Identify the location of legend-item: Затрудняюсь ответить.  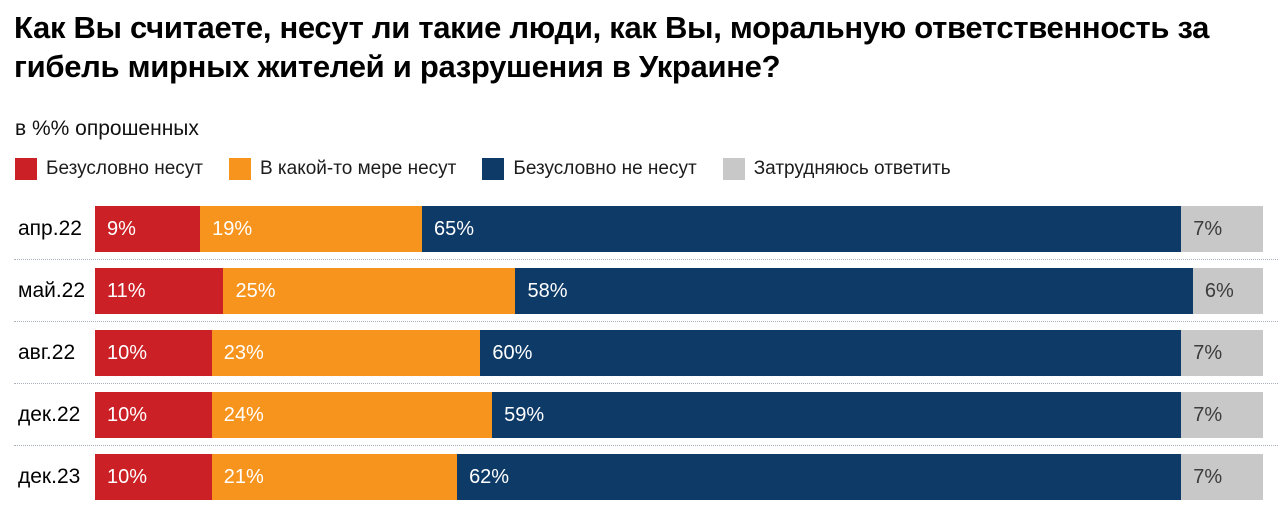
(836, 169).